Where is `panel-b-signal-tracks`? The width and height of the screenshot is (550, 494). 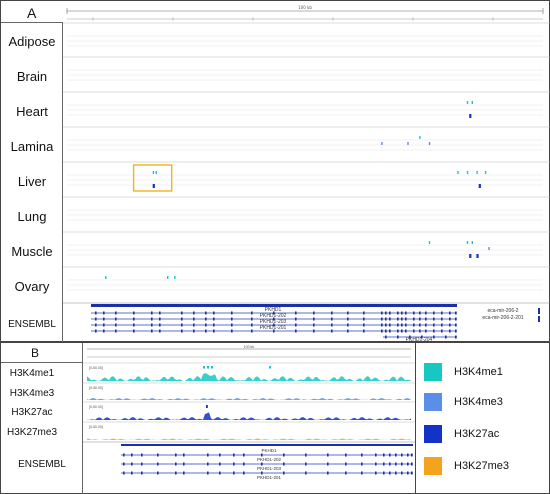 panel-b-signal-tracks is located at coordinates (249, 403).